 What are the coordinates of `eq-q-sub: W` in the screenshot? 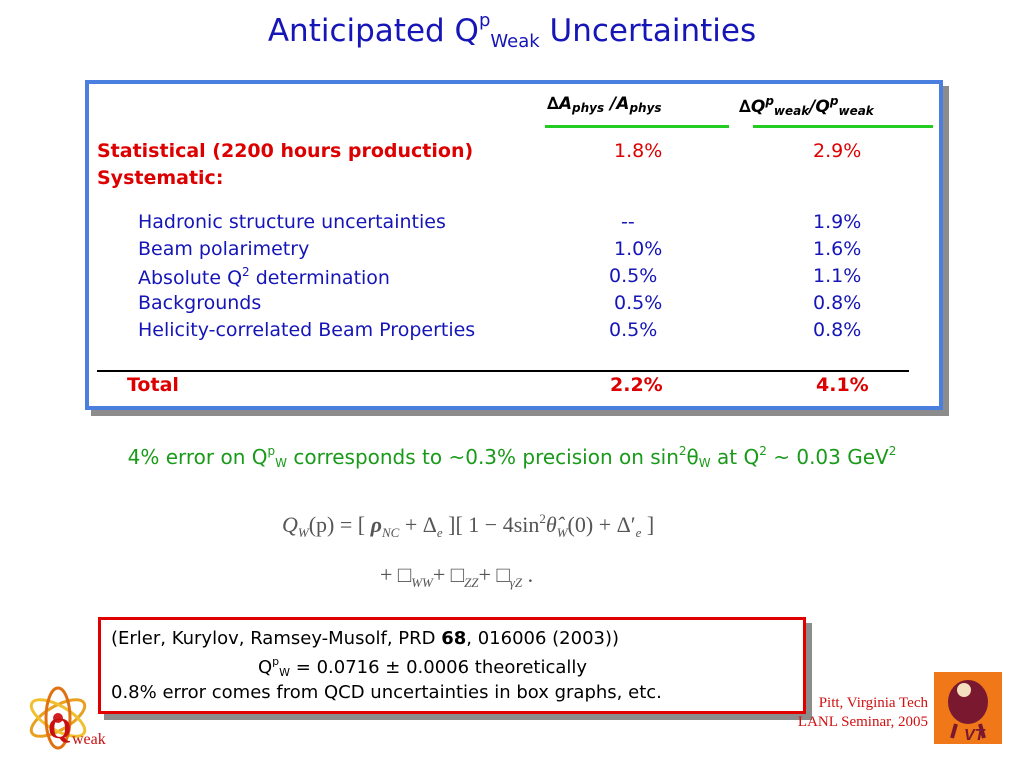 It's located at (304, 532).